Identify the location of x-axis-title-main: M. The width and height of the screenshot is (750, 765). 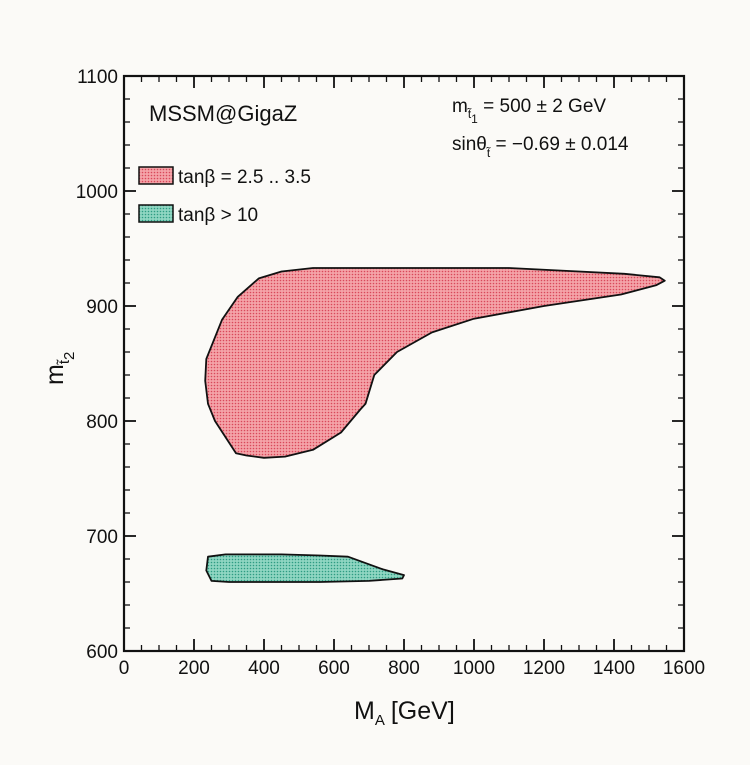
(364, 711).